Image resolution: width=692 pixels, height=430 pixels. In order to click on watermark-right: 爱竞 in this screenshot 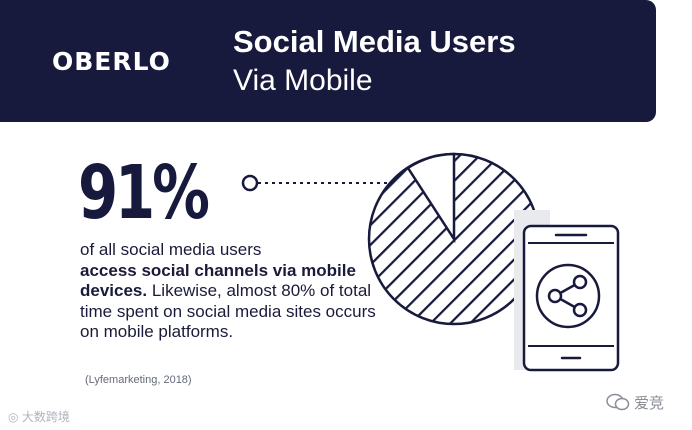, I will do `click(635, 403)`.